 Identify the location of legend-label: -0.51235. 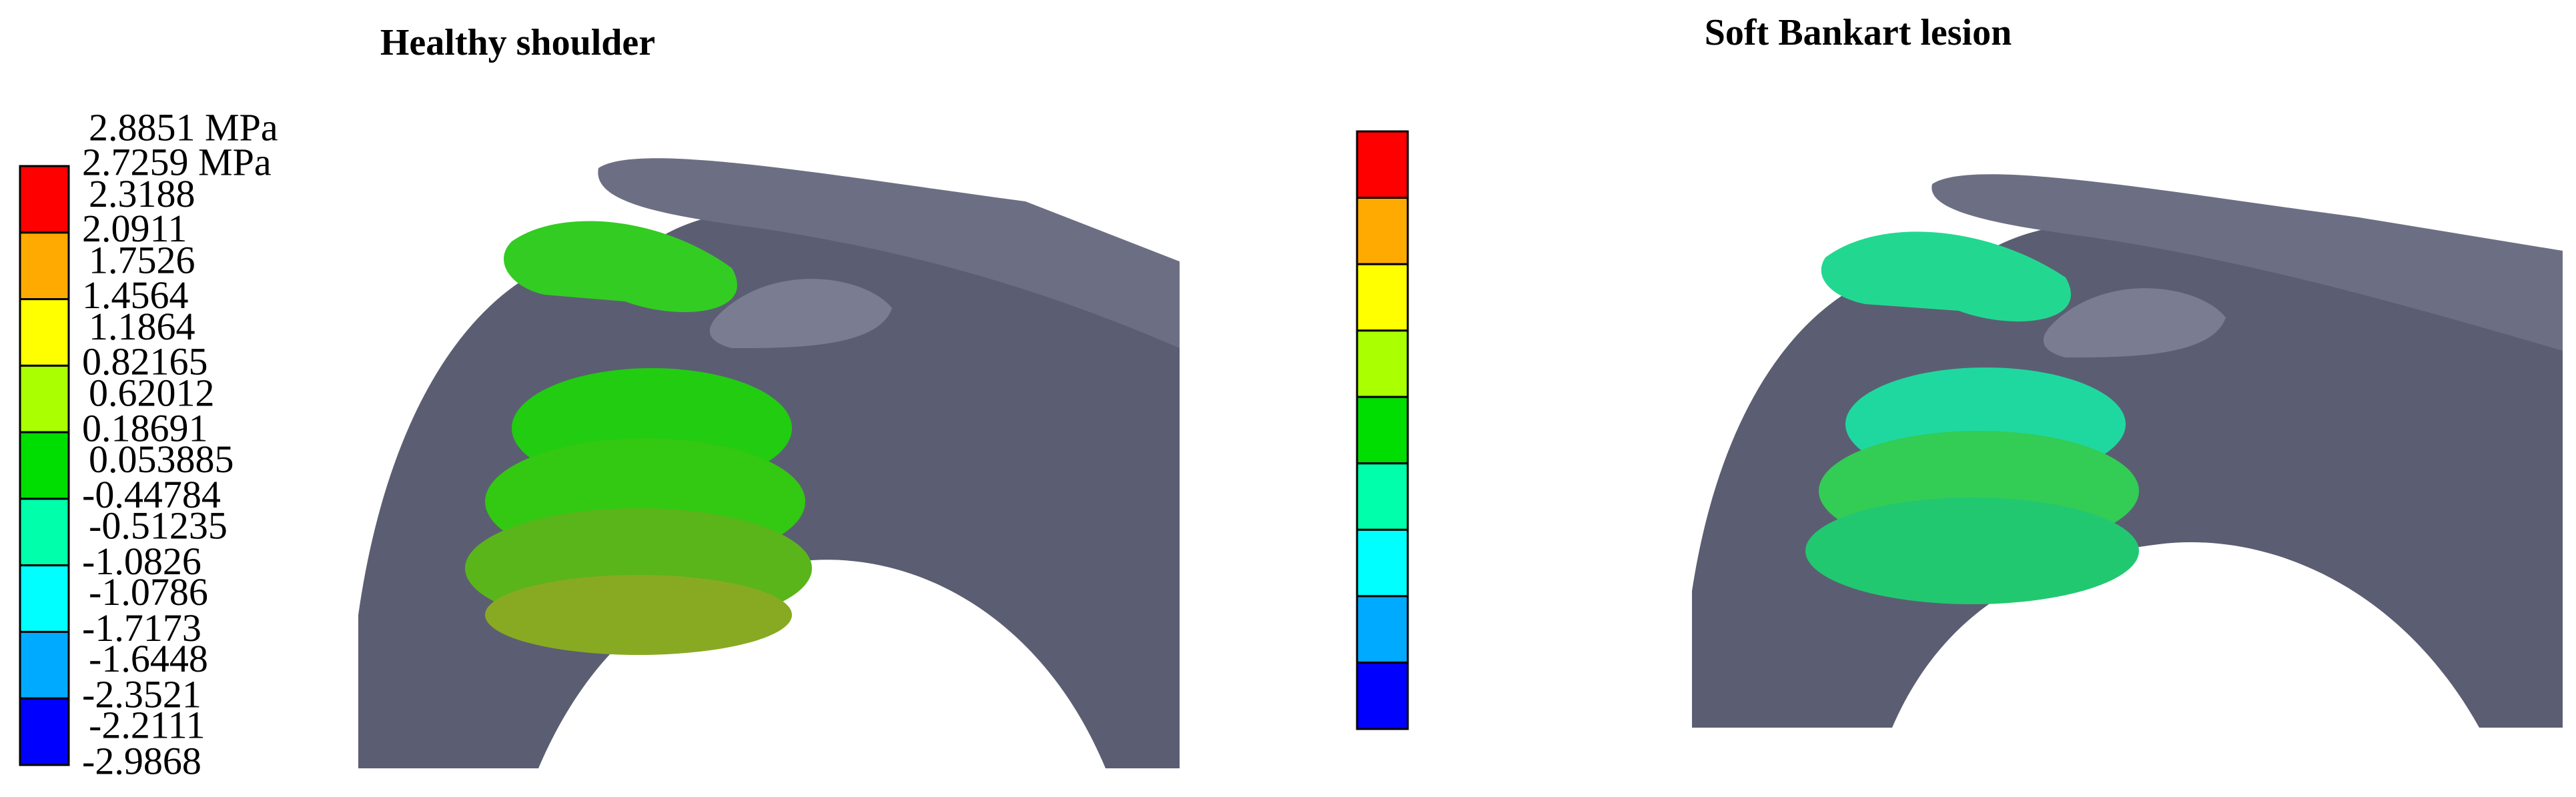
(158, 526).